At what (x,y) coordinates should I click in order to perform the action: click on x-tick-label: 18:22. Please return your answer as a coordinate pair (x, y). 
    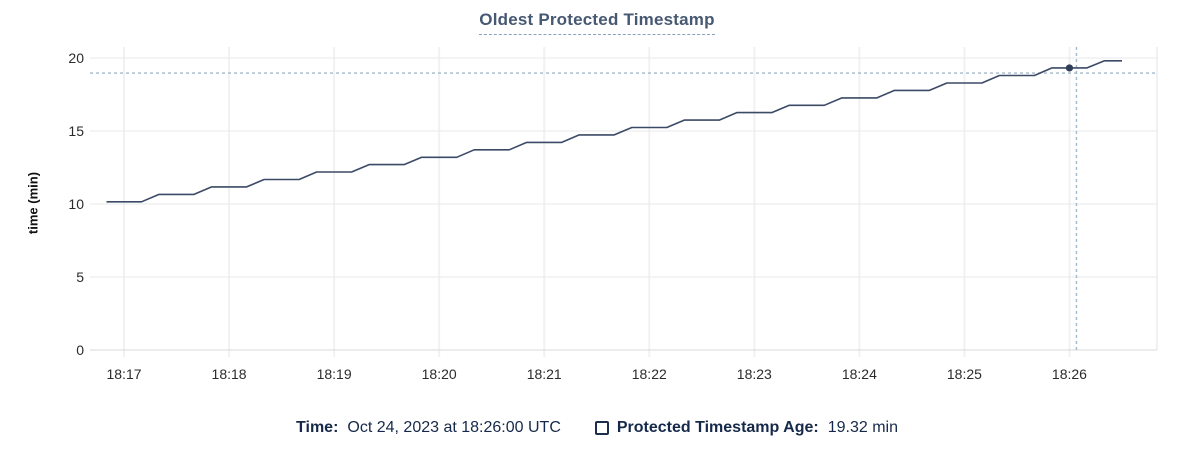
    Looking at the image, I should click on (649, 374).